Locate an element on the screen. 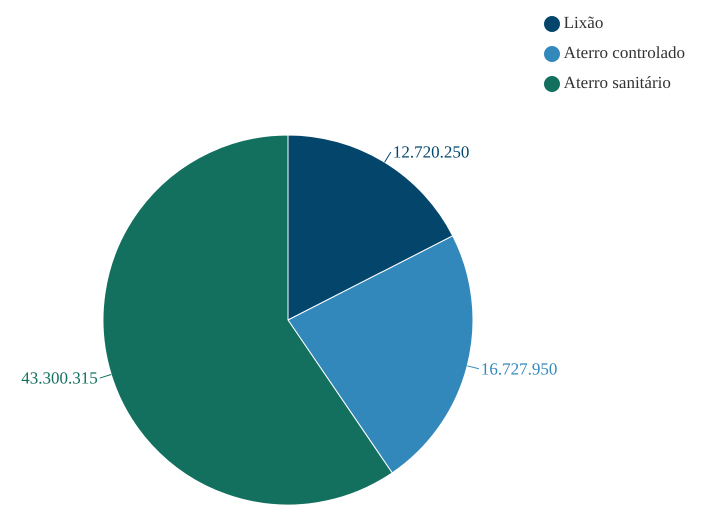 The width and height of the screenshot is (703, 515). data-label: 12.720.250 is located at coordinates (431, 152).